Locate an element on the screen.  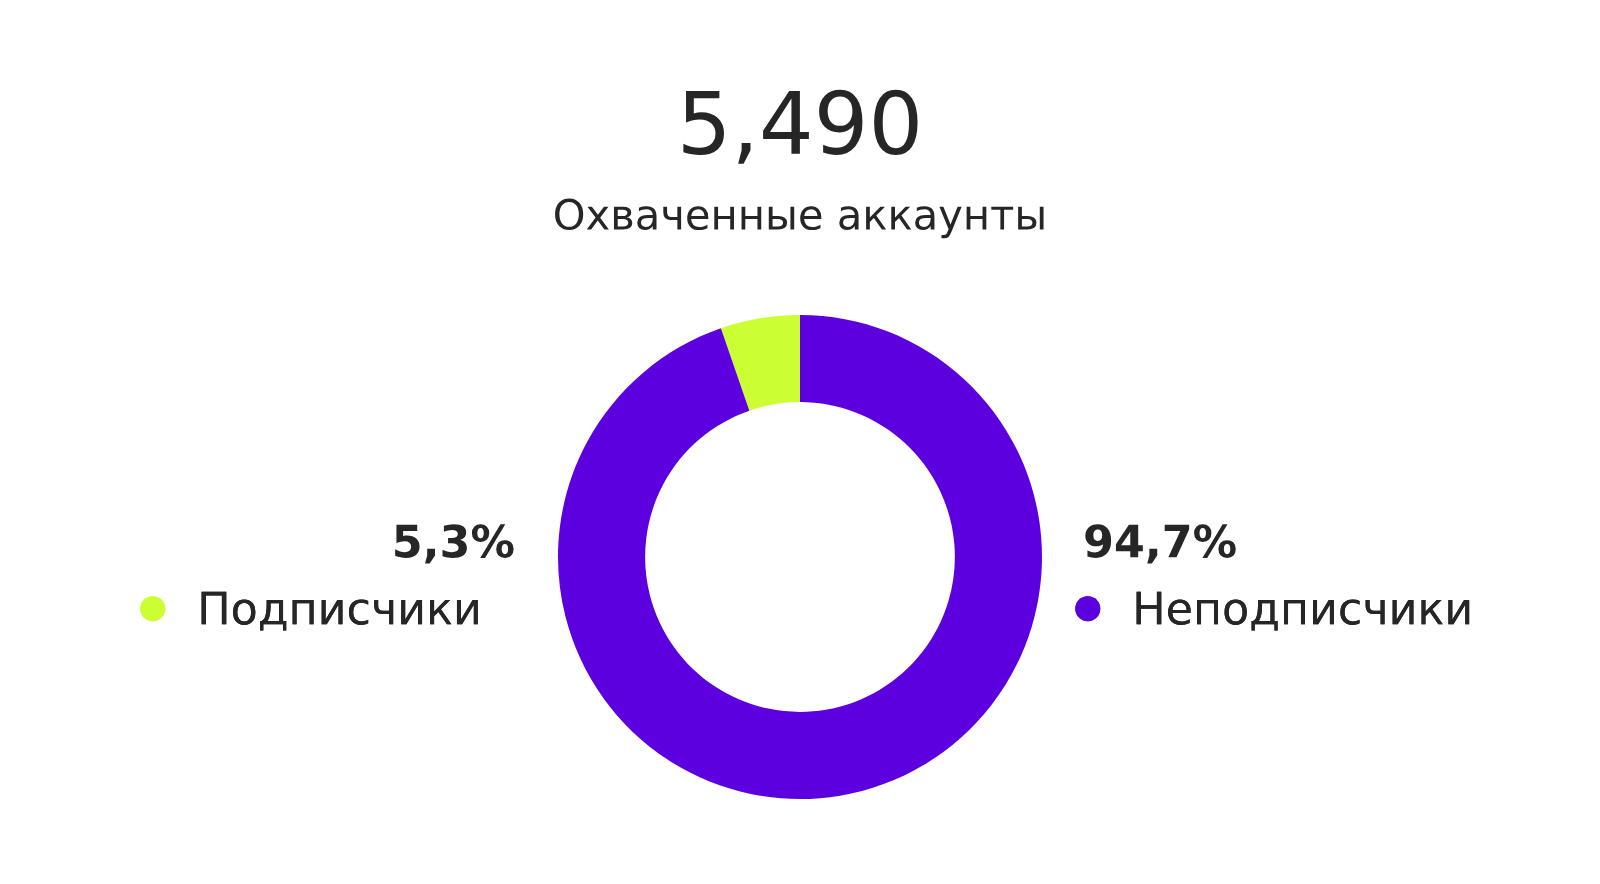
data-label: 94,7% is located at coordinates (1160, 544).